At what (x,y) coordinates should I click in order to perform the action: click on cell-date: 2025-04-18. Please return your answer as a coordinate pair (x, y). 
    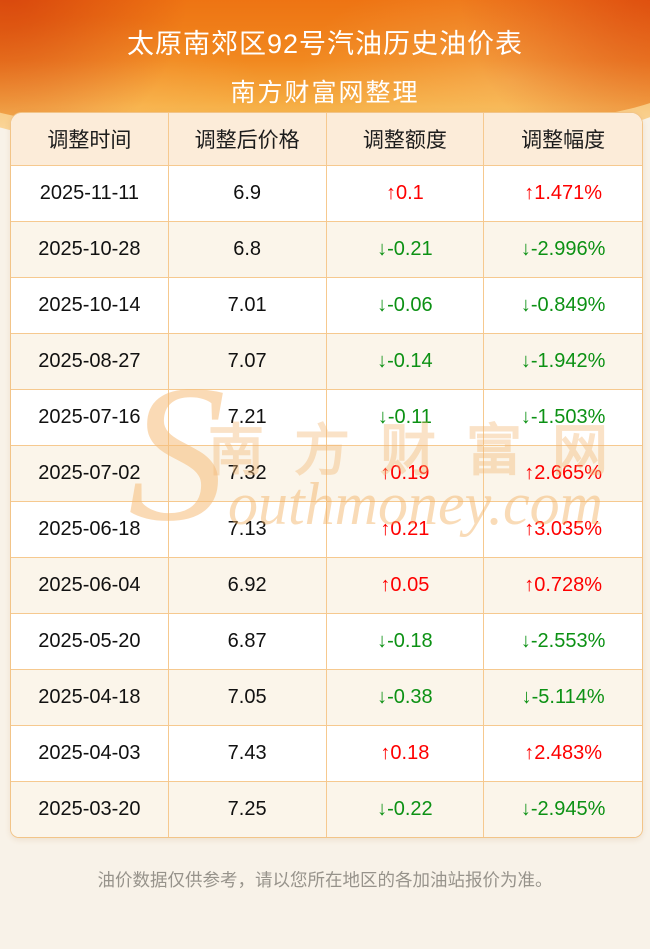
    Looking at the image, I should click on (90, 698).